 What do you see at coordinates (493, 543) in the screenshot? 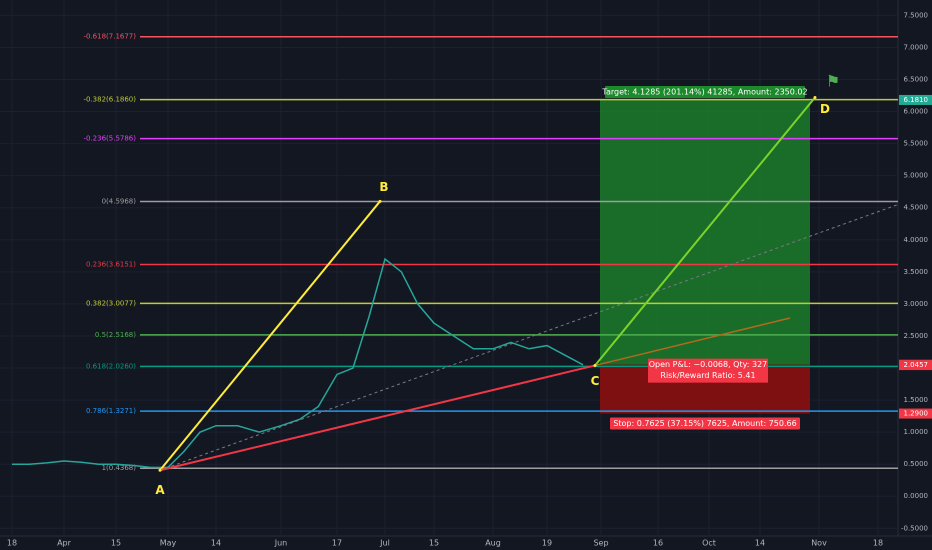
I see `x-tick-label: Aug` at bounding box center [493, 543].